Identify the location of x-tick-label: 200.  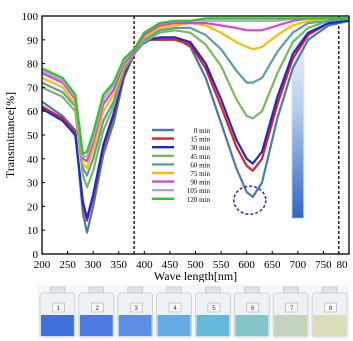
(42, 265).